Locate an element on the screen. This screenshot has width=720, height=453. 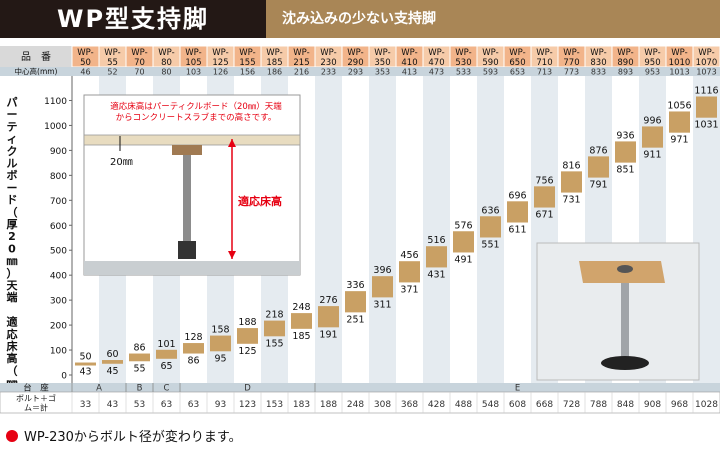
range-max-label: 516 is located at coordinates (436, 240).